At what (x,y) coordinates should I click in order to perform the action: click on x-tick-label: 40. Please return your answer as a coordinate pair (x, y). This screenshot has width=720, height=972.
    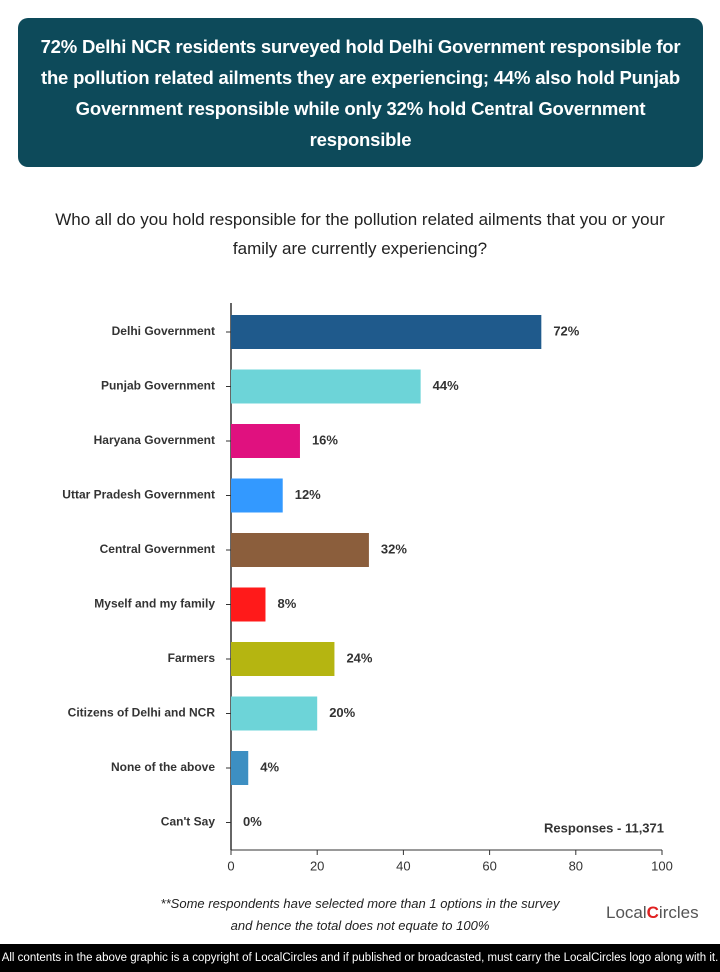
    Looking at the image, I should click on (403, 865).